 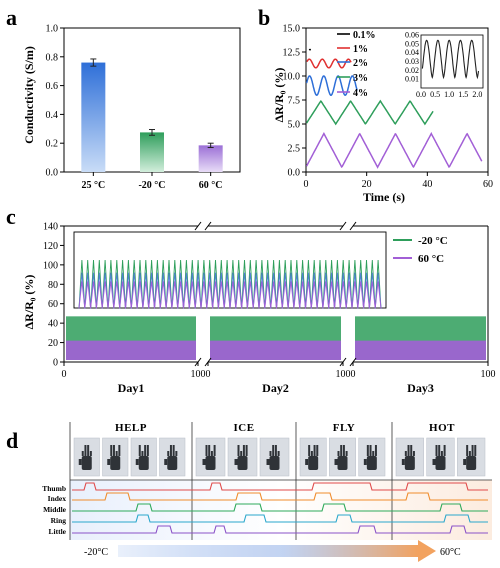 I want to click on band-0-purple, so click(x=131, y=350).